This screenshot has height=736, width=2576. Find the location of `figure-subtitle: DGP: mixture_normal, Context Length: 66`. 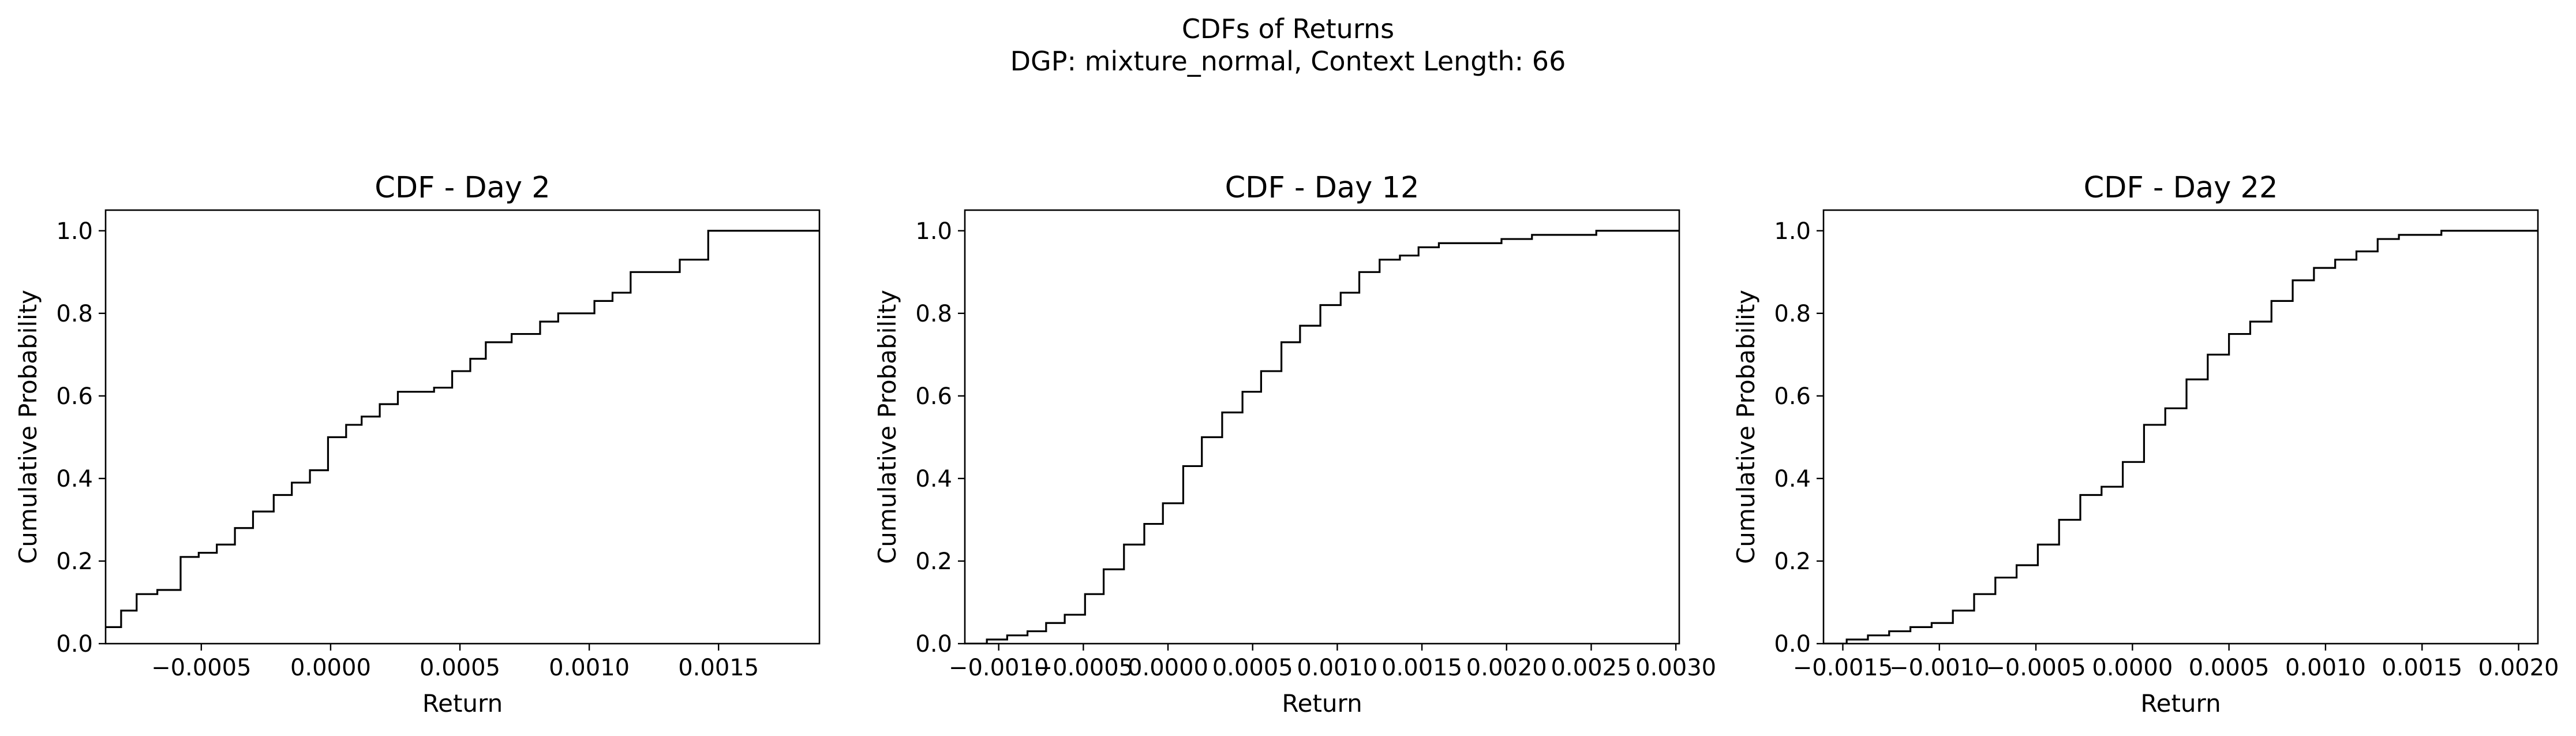

figure-subtitle: DGP: mixture_normal, Context Length: 66 is located at coordinates (1288, 61).